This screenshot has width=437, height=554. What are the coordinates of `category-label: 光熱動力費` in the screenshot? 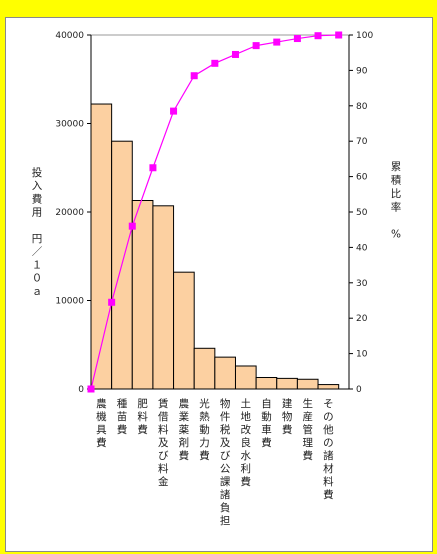 It's located at (204, 429).